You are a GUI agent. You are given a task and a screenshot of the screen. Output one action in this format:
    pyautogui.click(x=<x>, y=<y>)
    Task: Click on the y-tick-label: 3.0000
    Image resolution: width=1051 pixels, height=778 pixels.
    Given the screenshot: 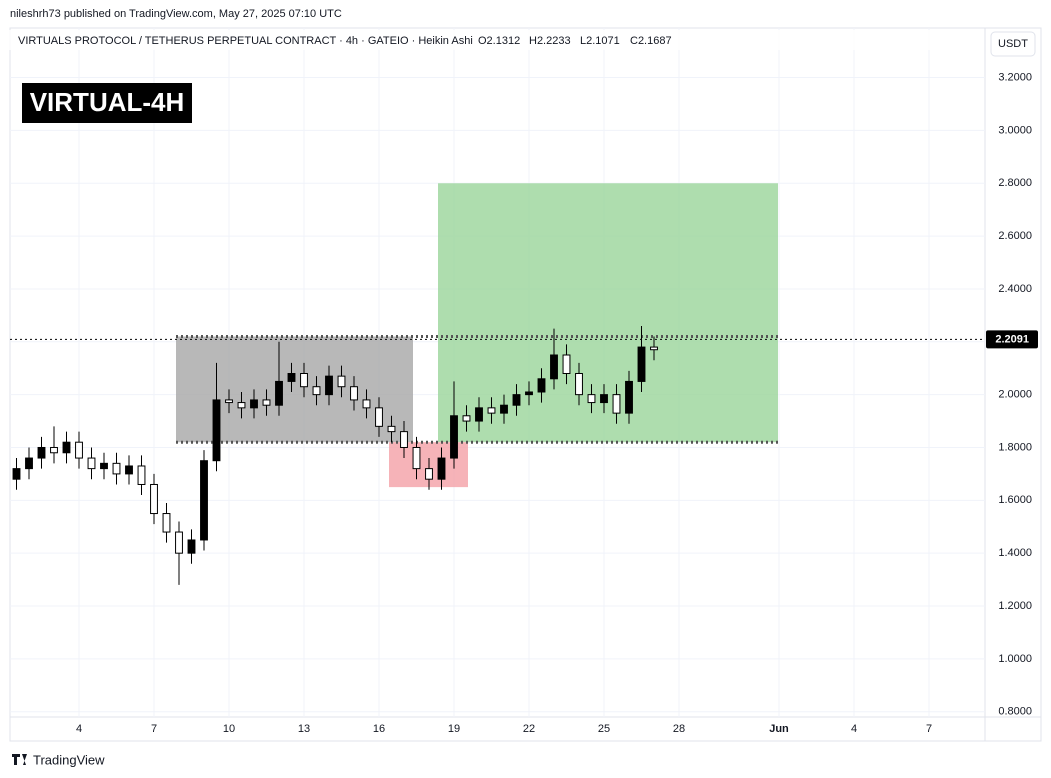 What is the action you would take?
    pyautogui.click(x=1015, y=130)
    